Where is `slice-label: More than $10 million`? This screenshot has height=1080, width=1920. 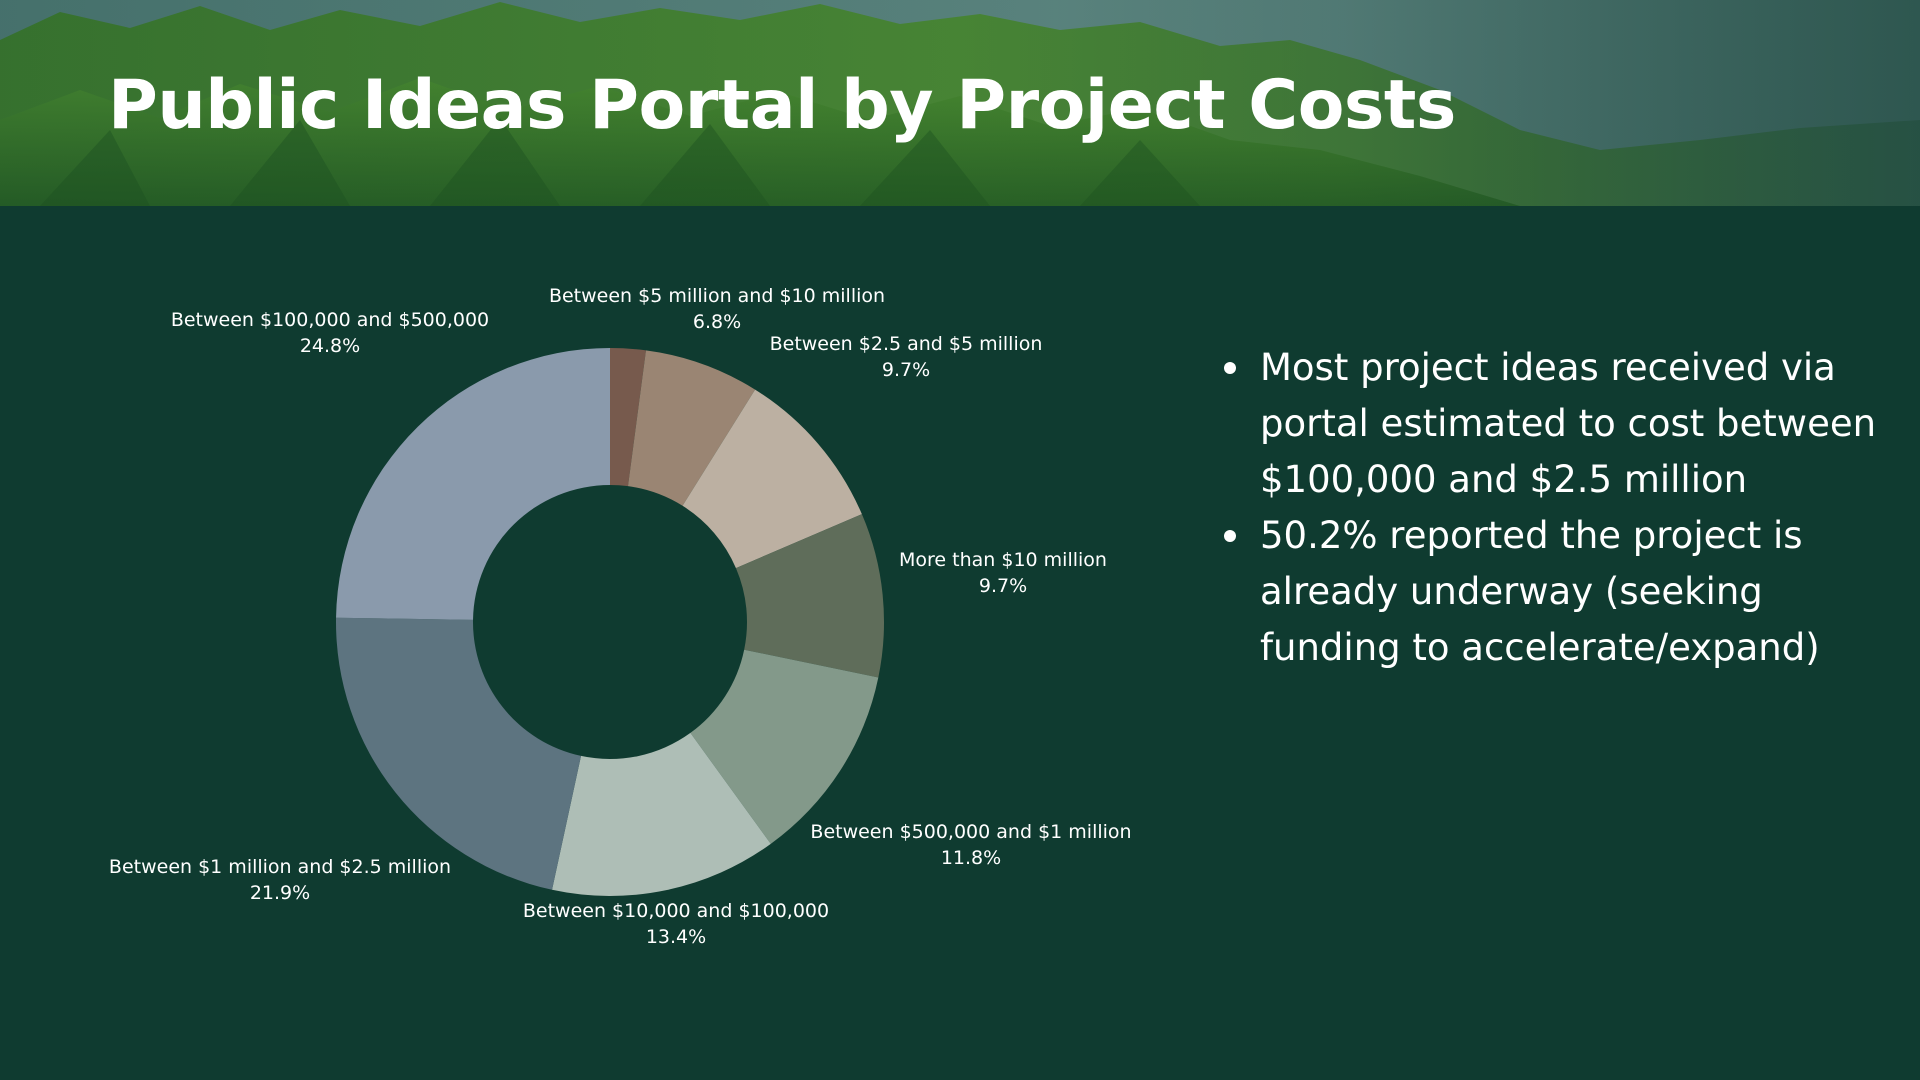
slice-label: More than $10 million is located at coordinates (1003, 560).